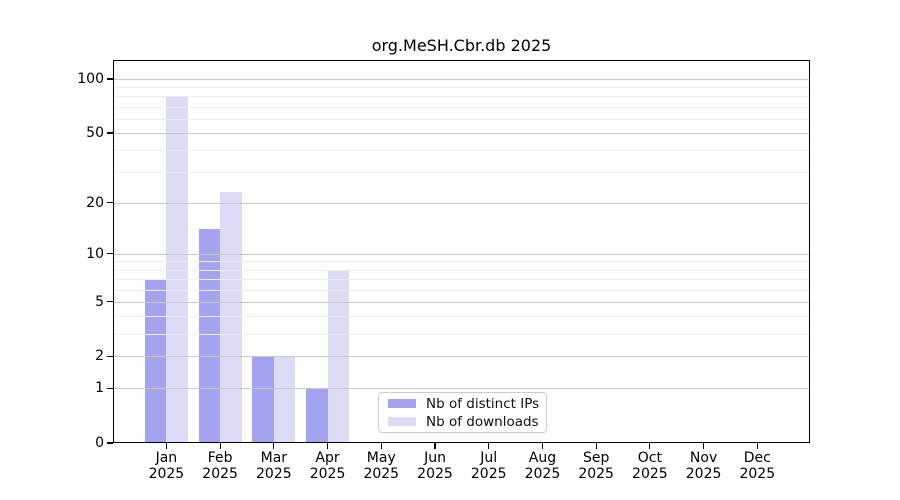 Image resolution: width=900 pixels, height=500 pixels. Describe the element at coordinates (274, 466) in the screenshot. I see `x-tick-label: Mar 2025` at that location.